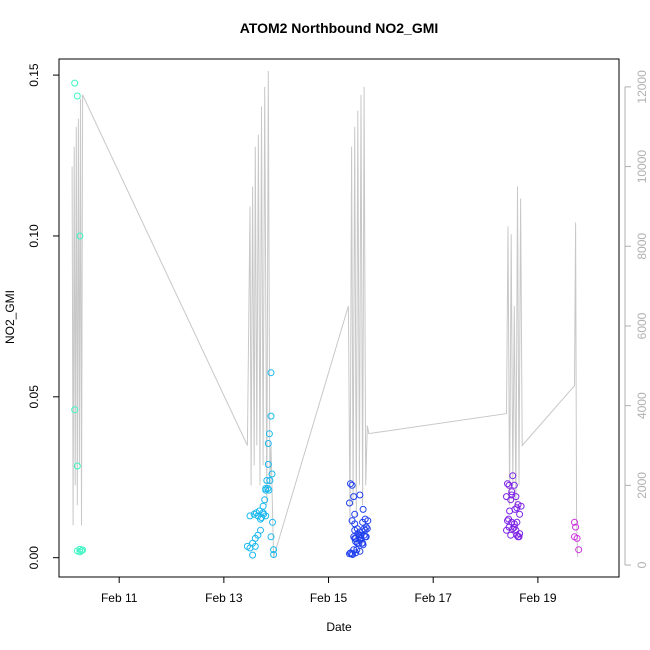  I want to click on right-tick-label: 2000, so click(642, 485).